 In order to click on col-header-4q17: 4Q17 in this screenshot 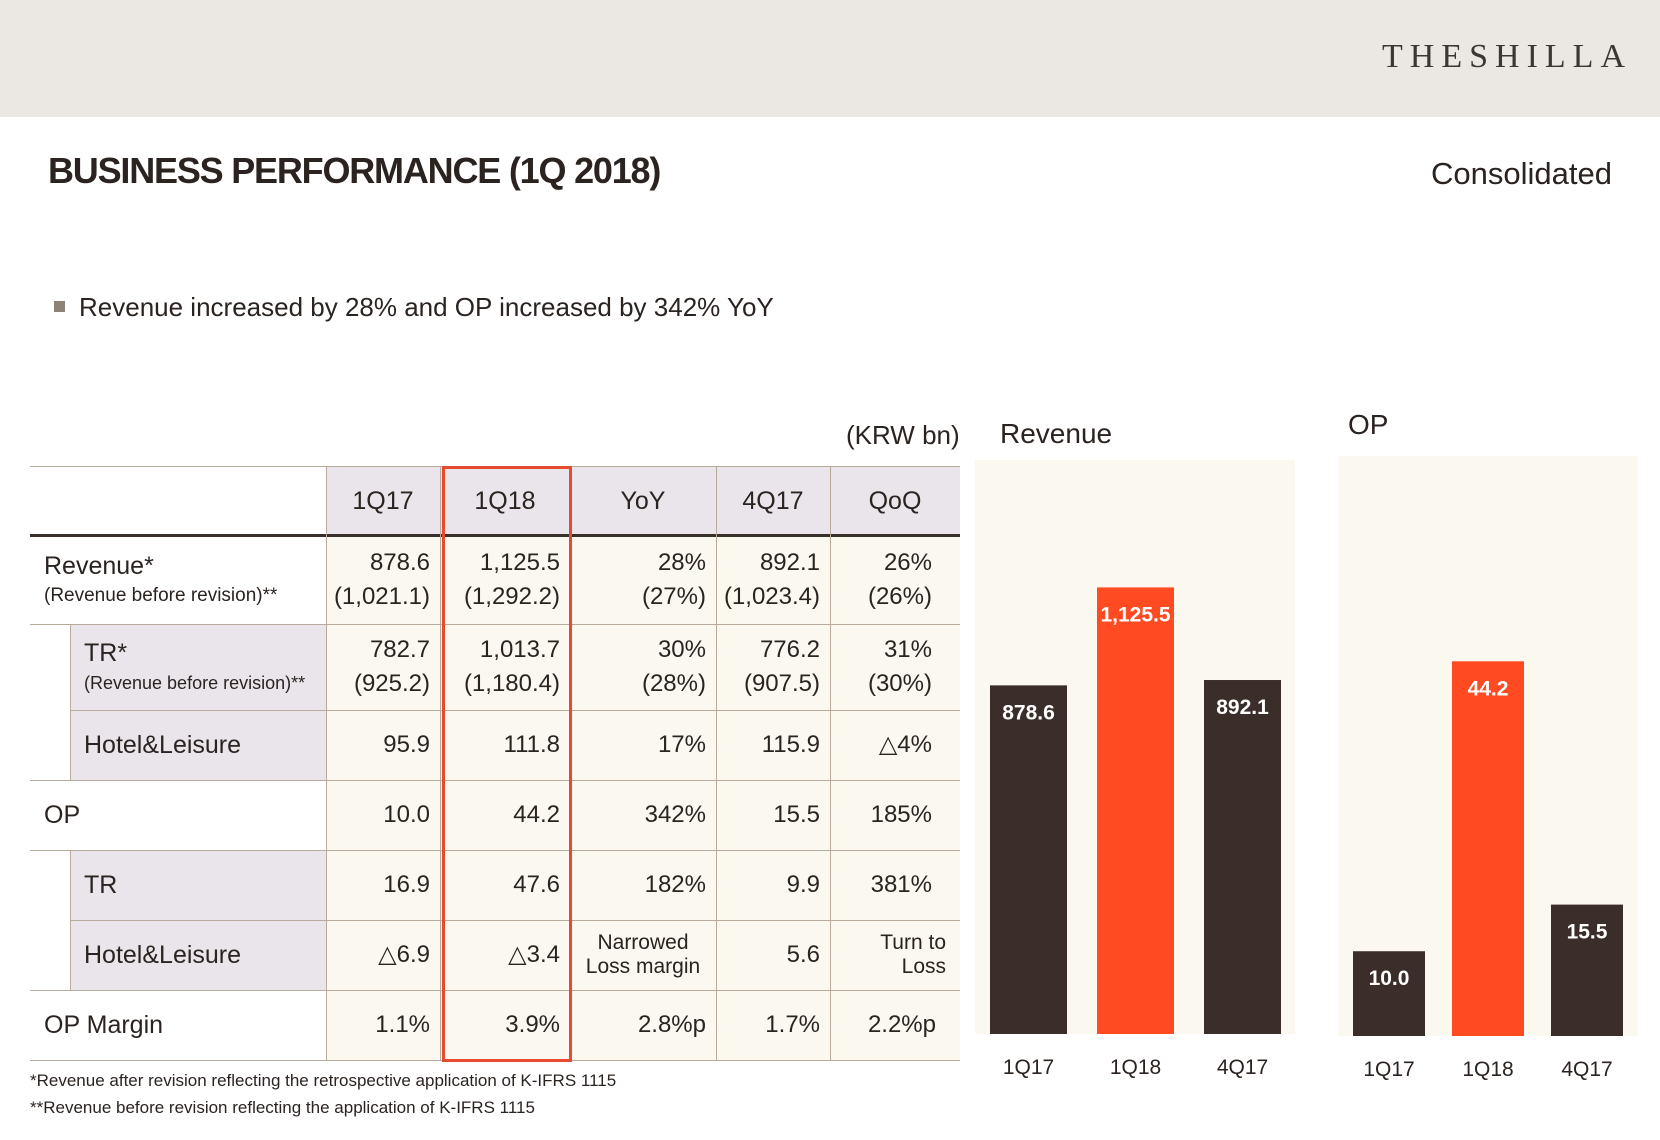, I will do `click(773, 501)`.